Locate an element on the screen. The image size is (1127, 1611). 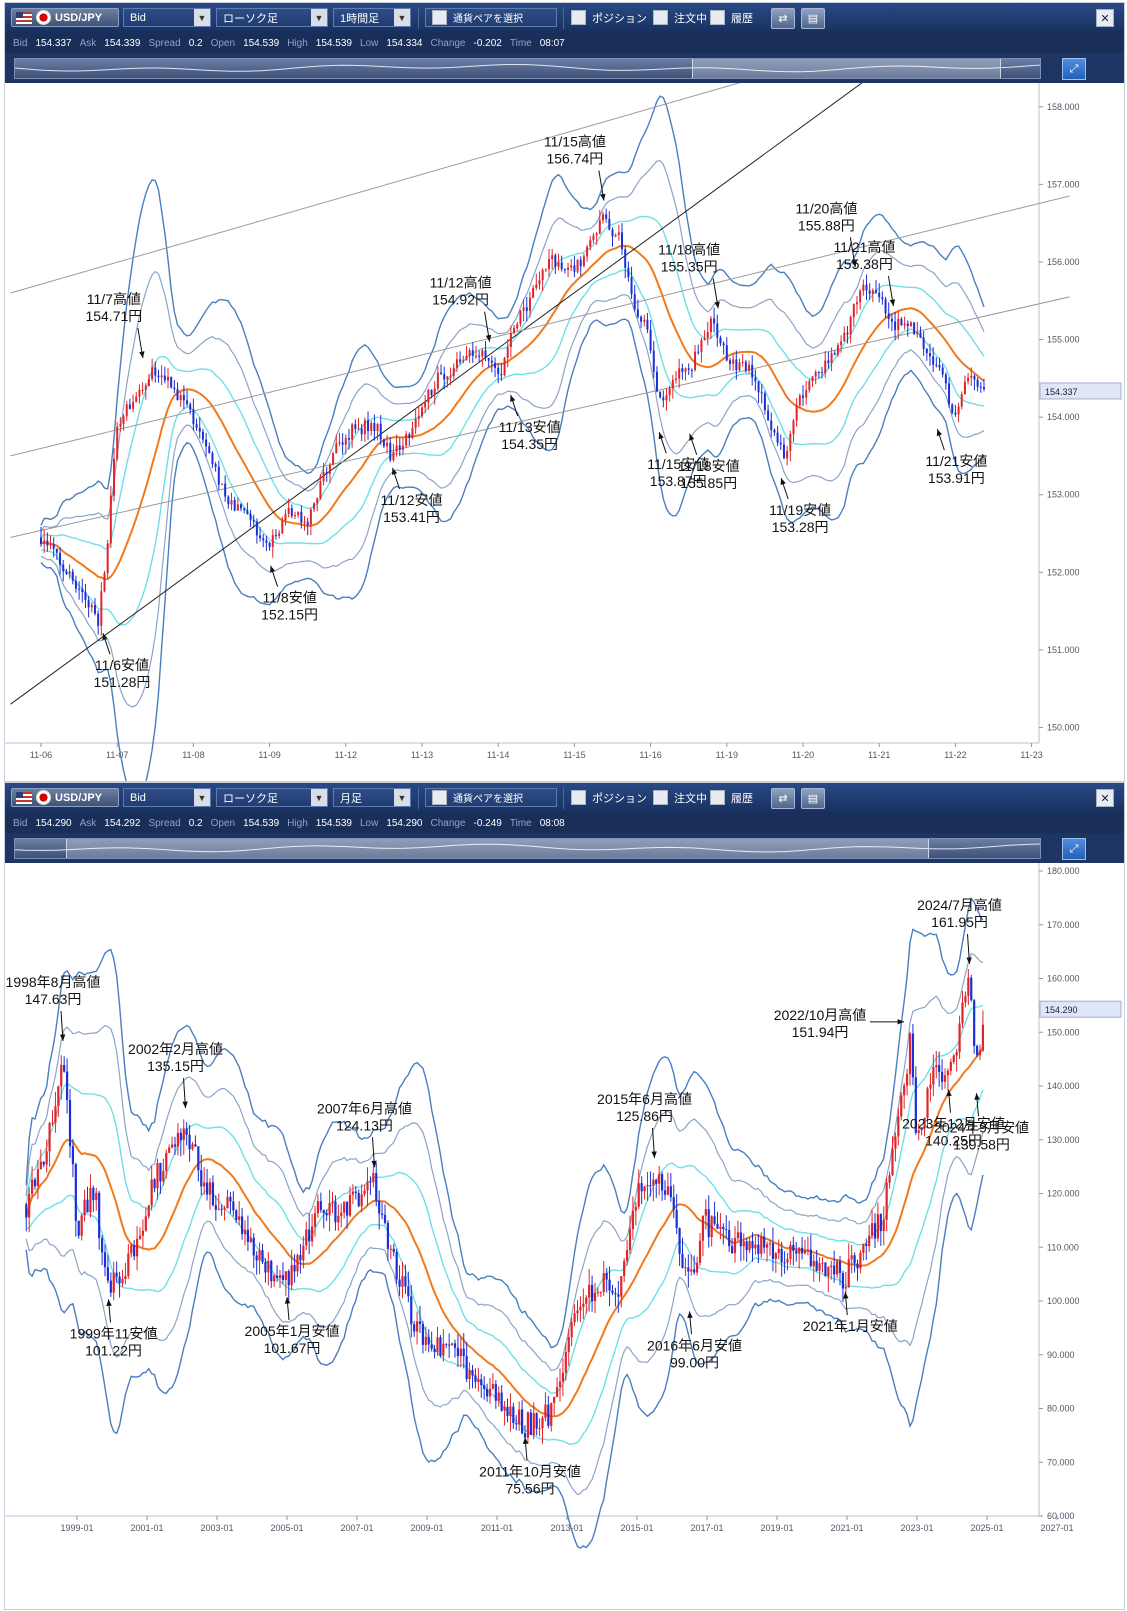
annotation-label: 2015年6月高値 is located at coordinates (644, 1099).